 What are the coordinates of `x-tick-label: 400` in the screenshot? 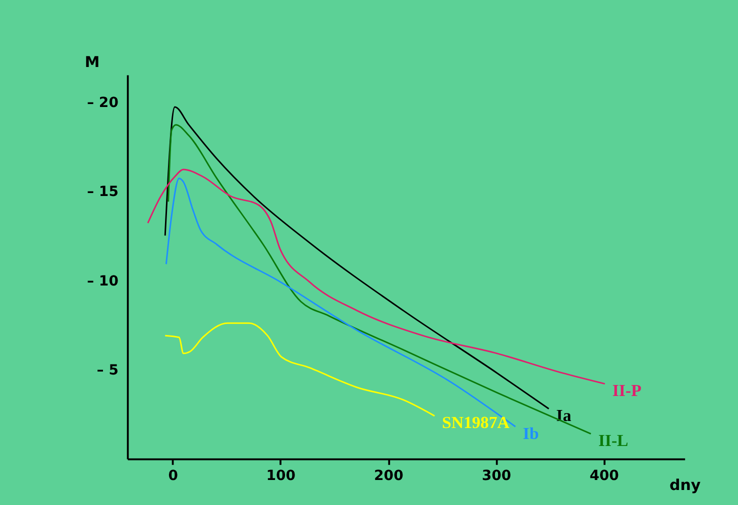 It's located at (605, 476).